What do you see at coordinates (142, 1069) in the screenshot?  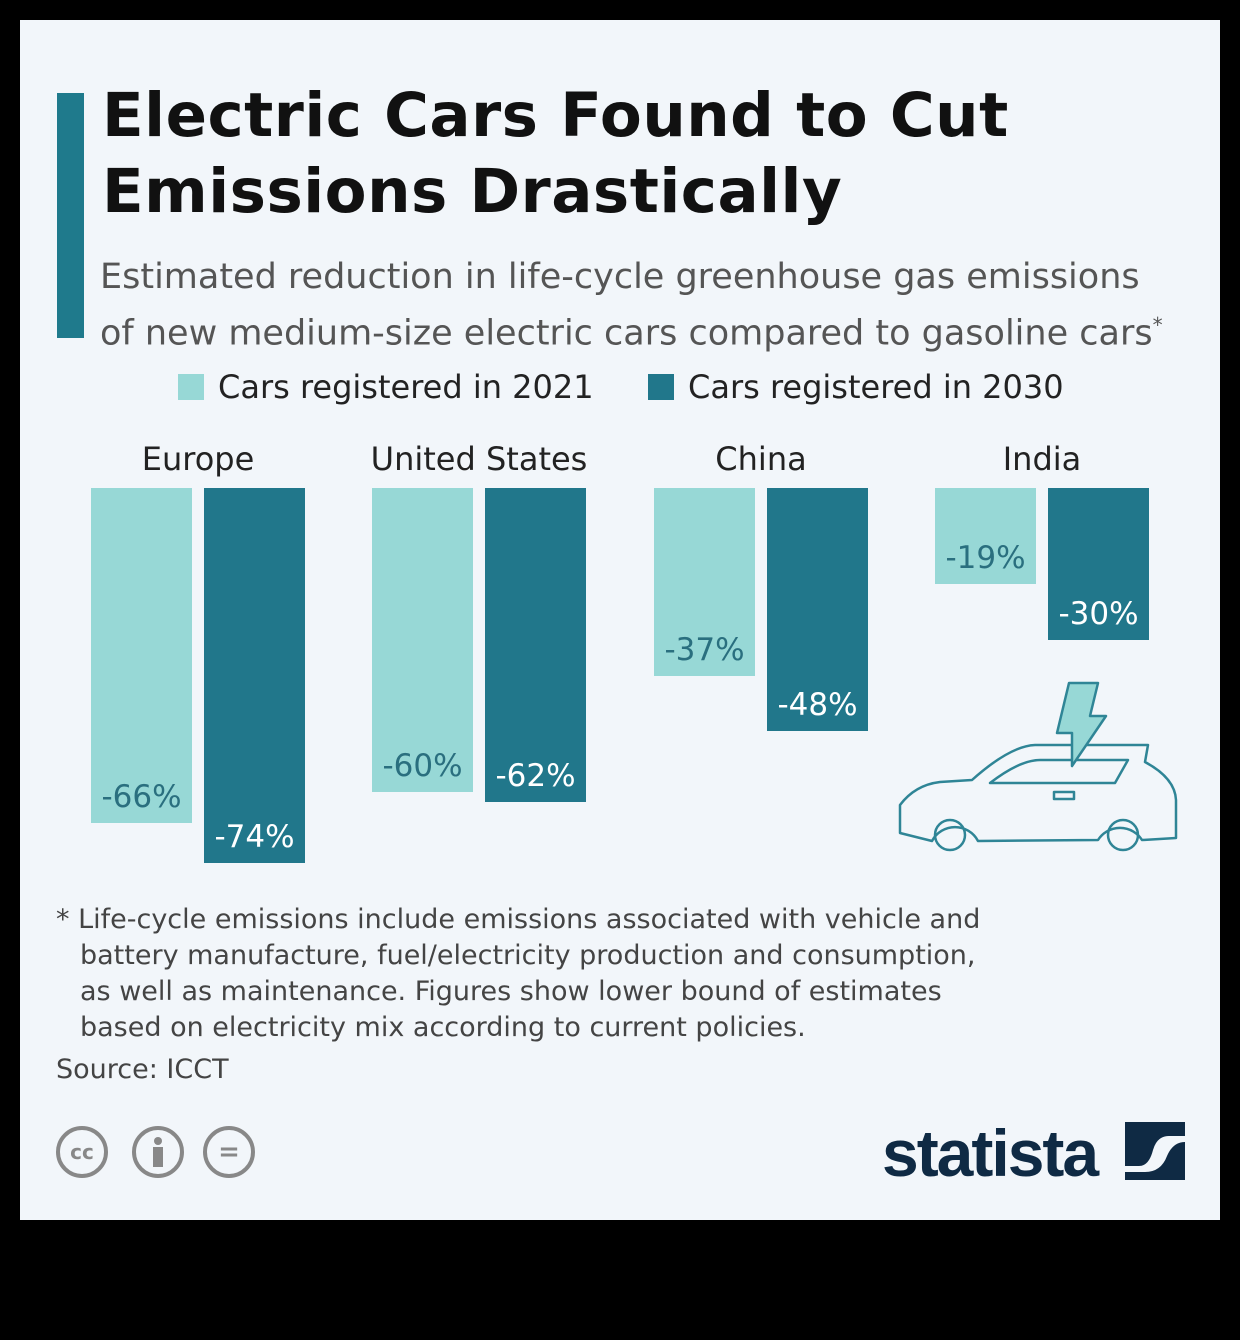 I see `source-text: Source: ICCT` at bounding box center [142, 1069].